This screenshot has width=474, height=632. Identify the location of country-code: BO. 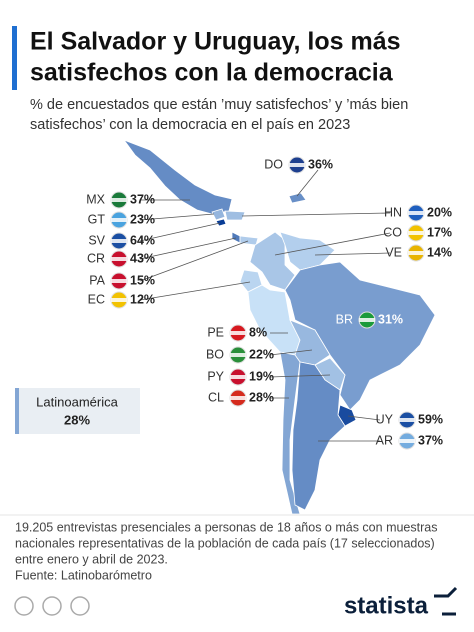
(215, 354).